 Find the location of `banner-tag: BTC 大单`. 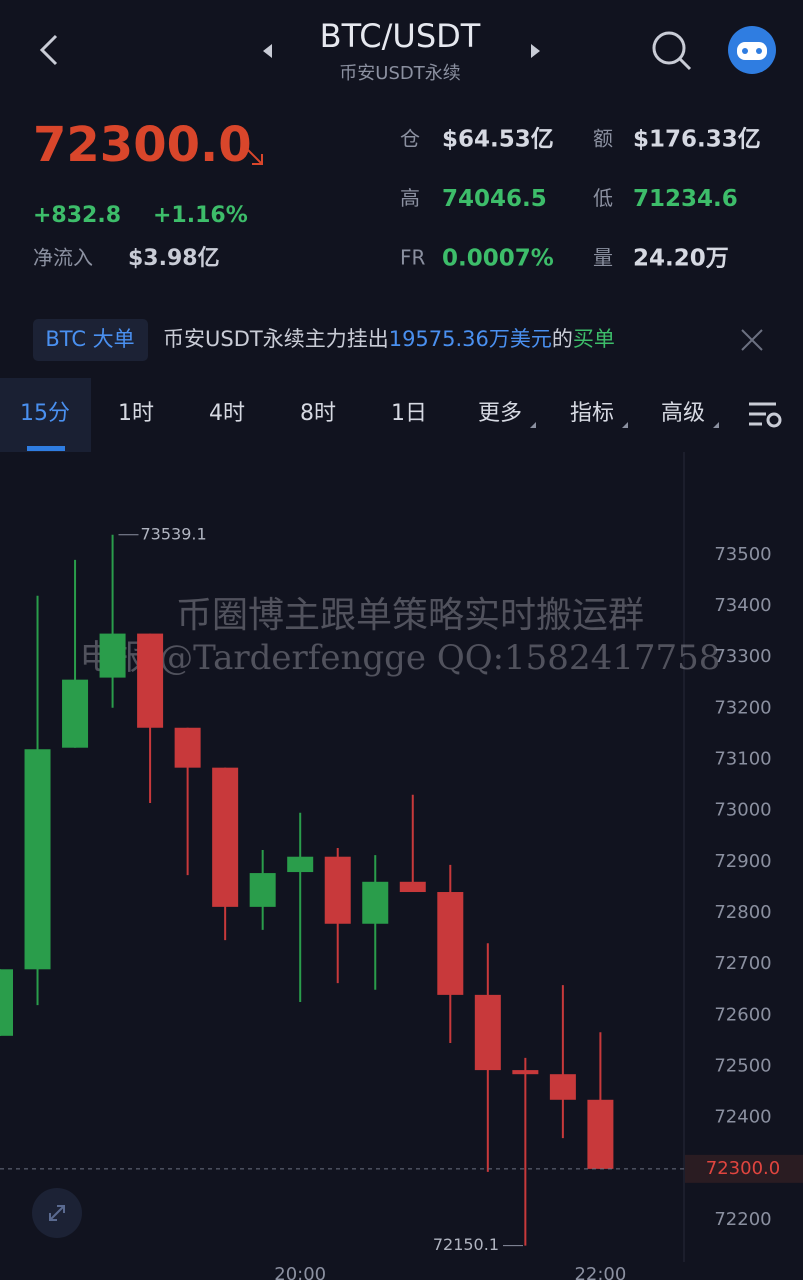

banner-tag: BTC 大单 is located at coordinates (89, 339).